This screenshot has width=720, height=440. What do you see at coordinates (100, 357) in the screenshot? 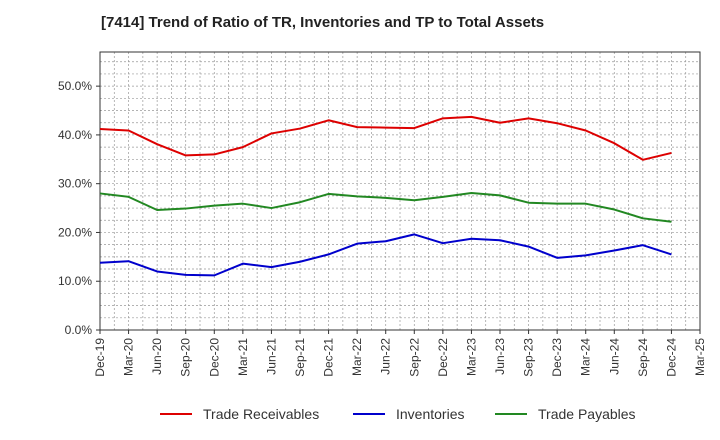
I see `x-tick-label: Dec-19` at bounding box center [100, 357].